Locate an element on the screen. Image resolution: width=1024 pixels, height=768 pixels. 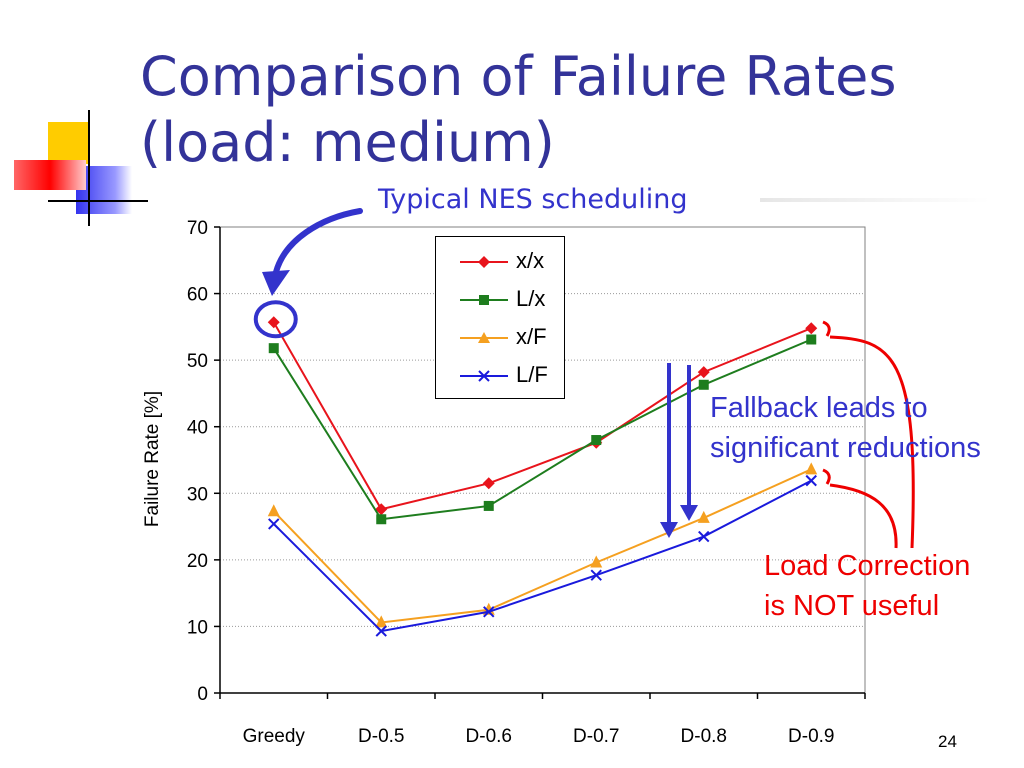
slide-ornament is located at coordinates (75, 165).